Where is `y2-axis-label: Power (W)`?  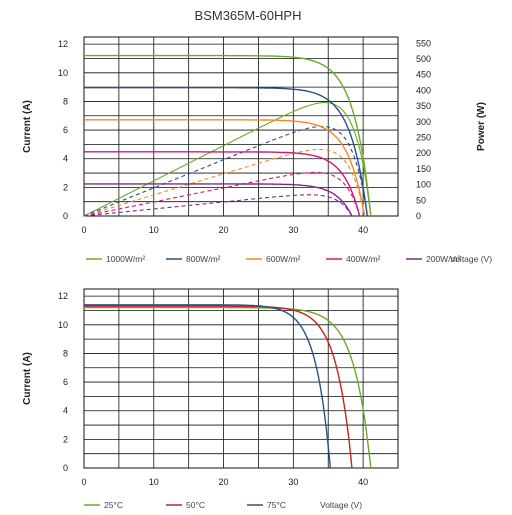
y2-axis-label: Power (W) is located at coordinates (481, 126).